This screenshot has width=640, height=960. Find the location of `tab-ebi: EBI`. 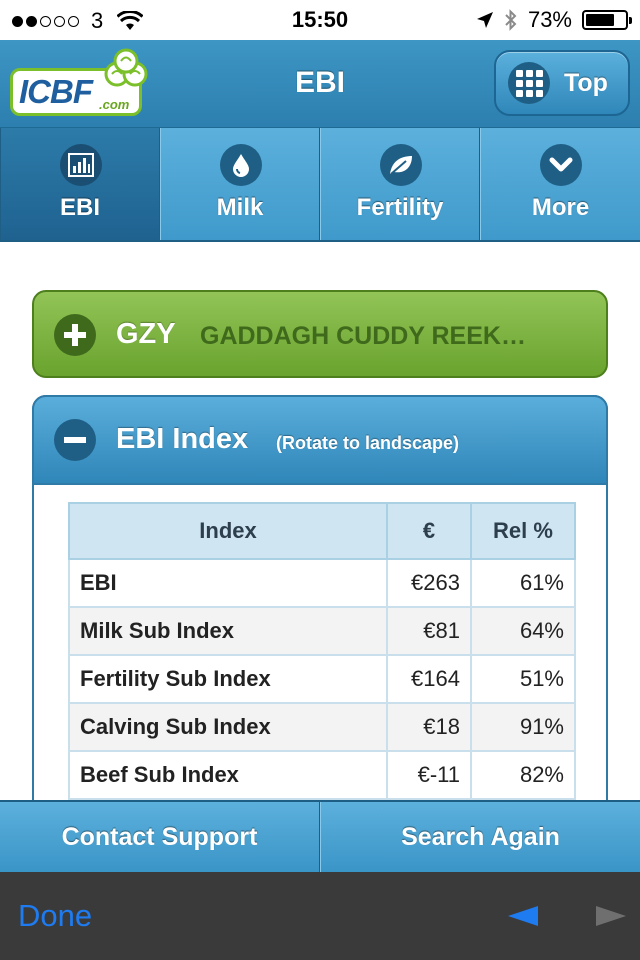

tab-ebi: EBI is located at coordinates (80, 184).